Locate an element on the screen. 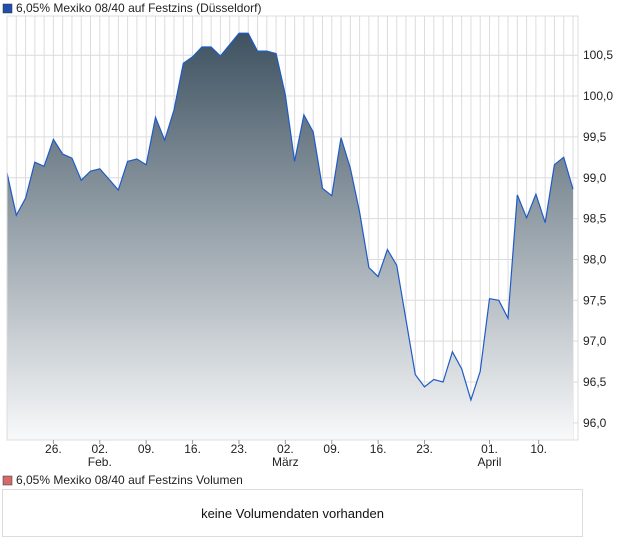 The height and width of the screenshot is (546, 620). y-tick-label: 97,0 is located at coordinates (595, 341).